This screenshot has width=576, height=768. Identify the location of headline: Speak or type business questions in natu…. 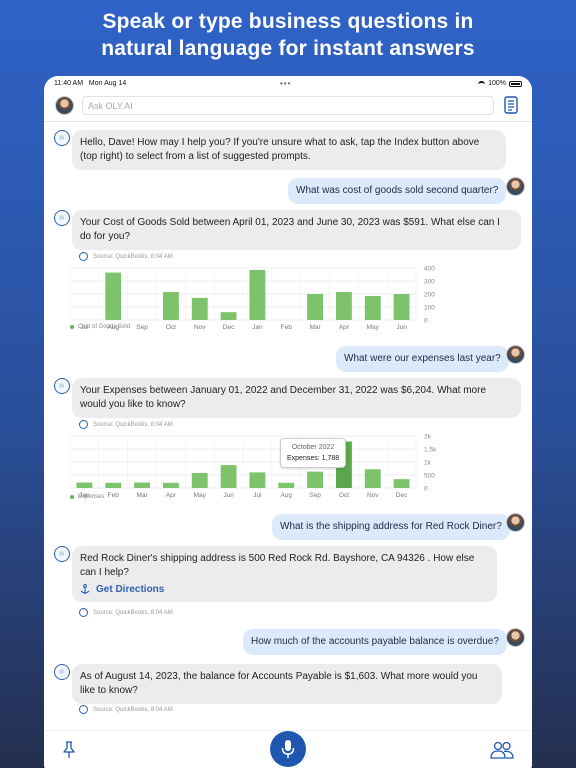
(288, 35).